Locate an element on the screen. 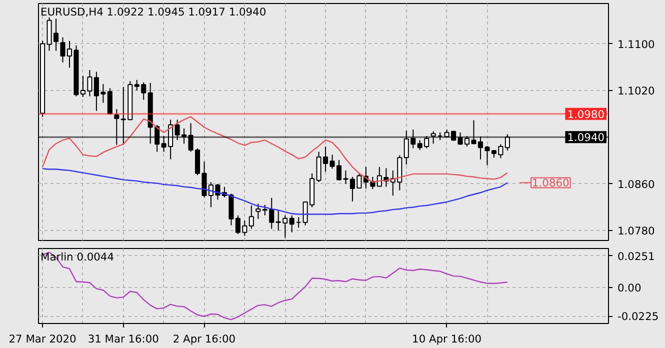 This screenshot has height=348, width=665. text: 1.0860 is located at coordinates (551, 183).